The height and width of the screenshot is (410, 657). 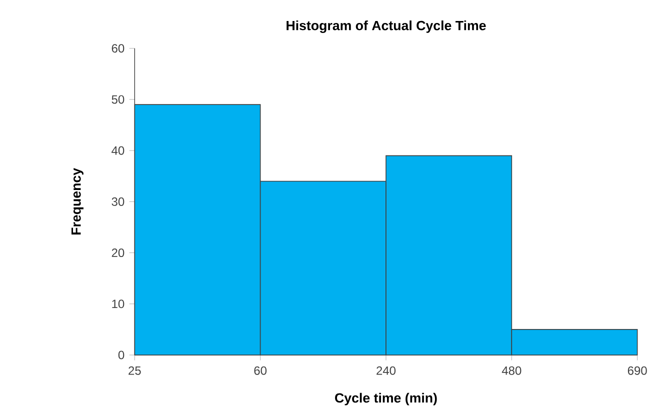 I want to click on y-tick-label: 30, so click(x=118, y=202).